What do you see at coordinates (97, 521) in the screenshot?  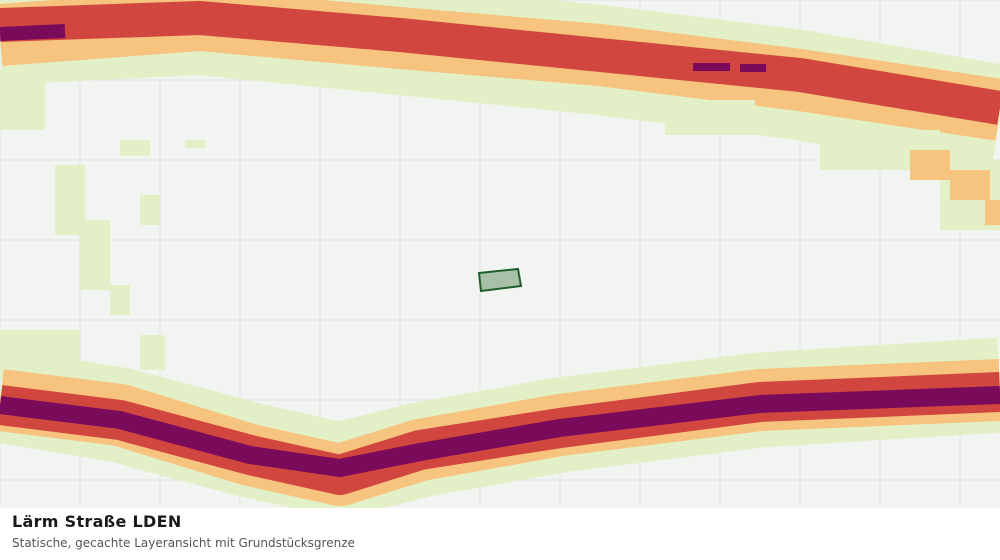 I see `map-title: Lärm Straße LDEN` at bounding box center [97, 521].